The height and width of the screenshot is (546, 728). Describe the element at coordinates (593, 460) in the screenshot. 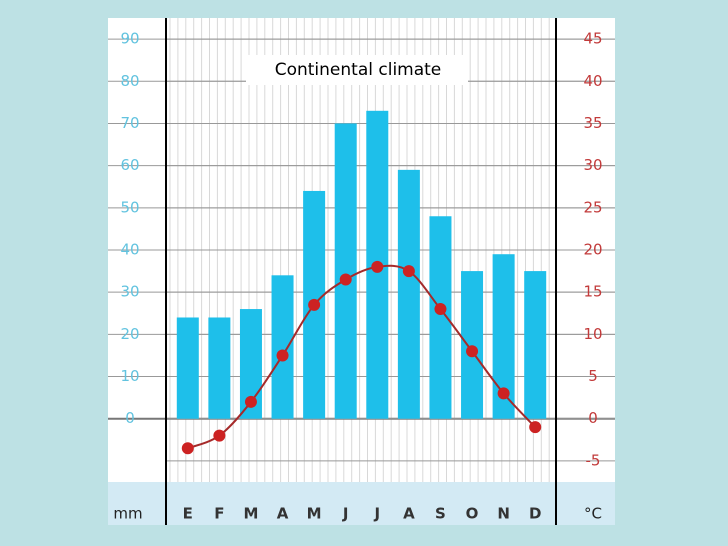

I see `y2-tick-label: -5` at that location.